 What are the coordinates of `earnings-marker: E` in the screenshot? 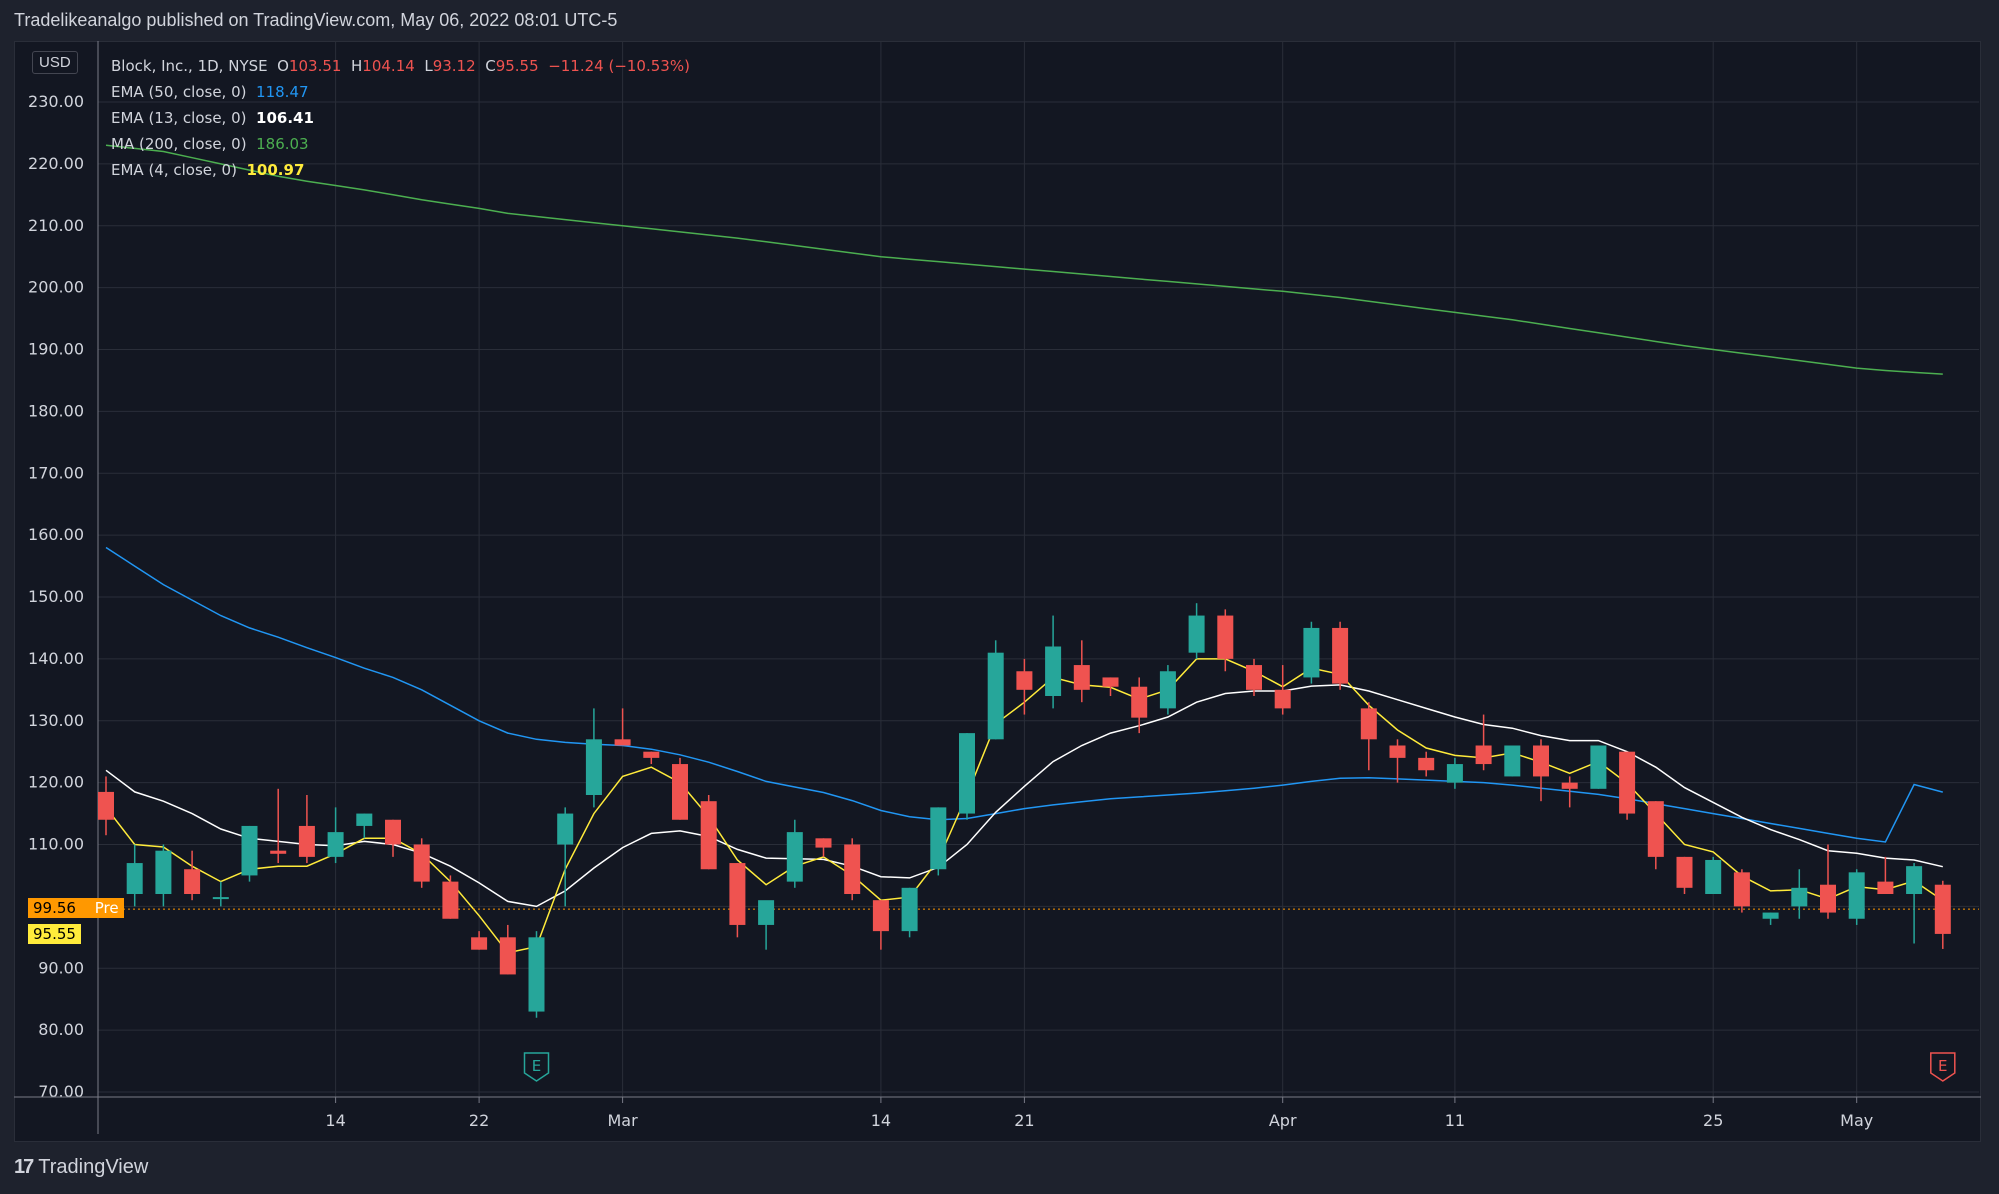 It's located at (536, 1067).